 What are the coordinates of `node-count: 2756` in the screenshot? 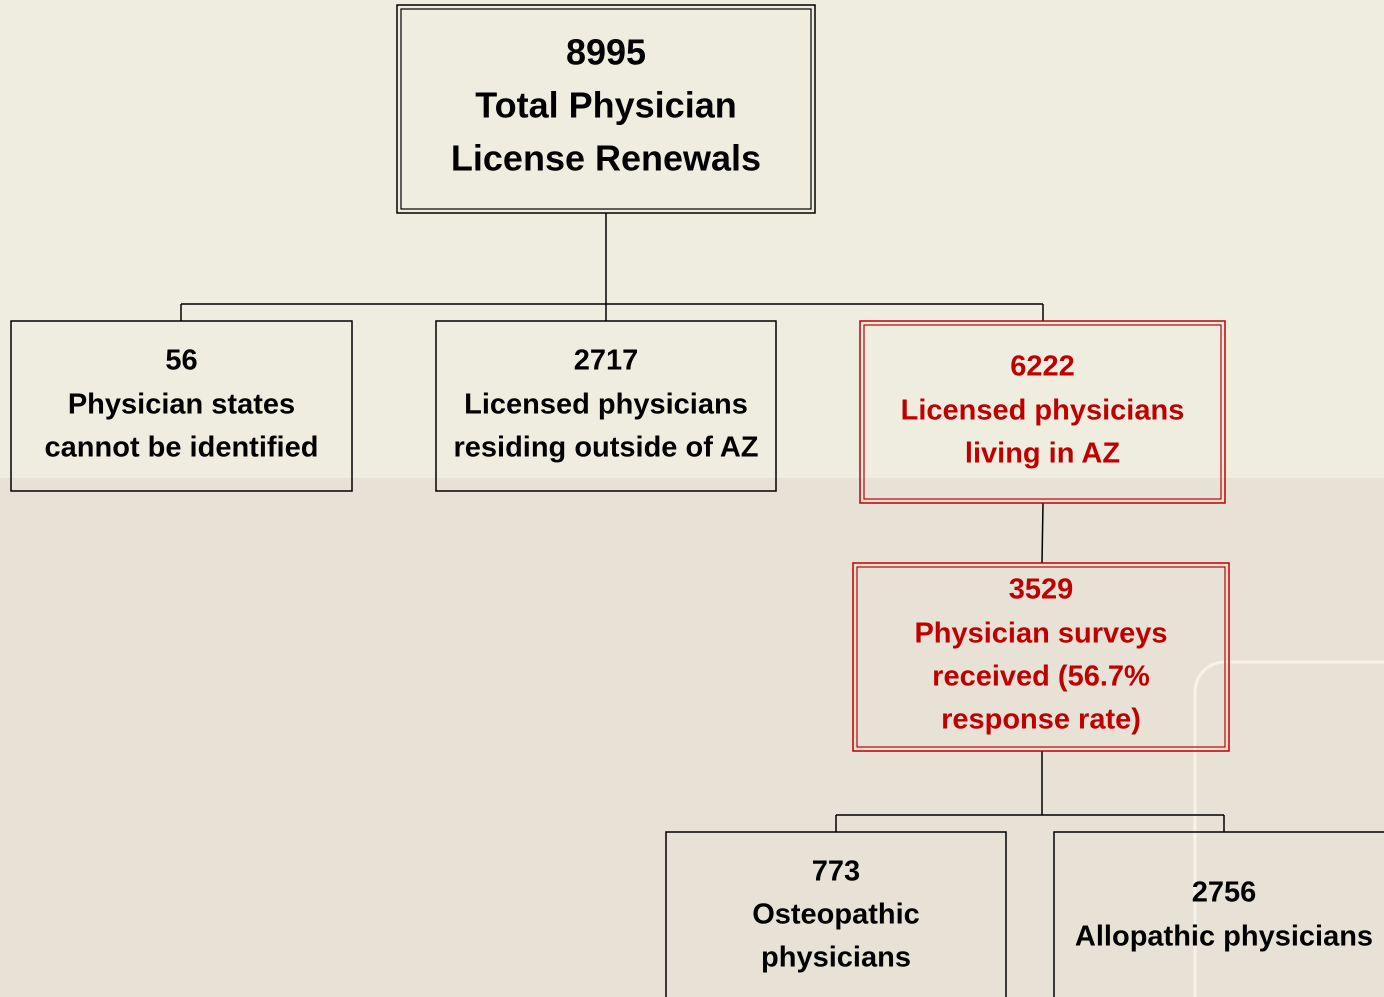 It's located at (1224, 893).